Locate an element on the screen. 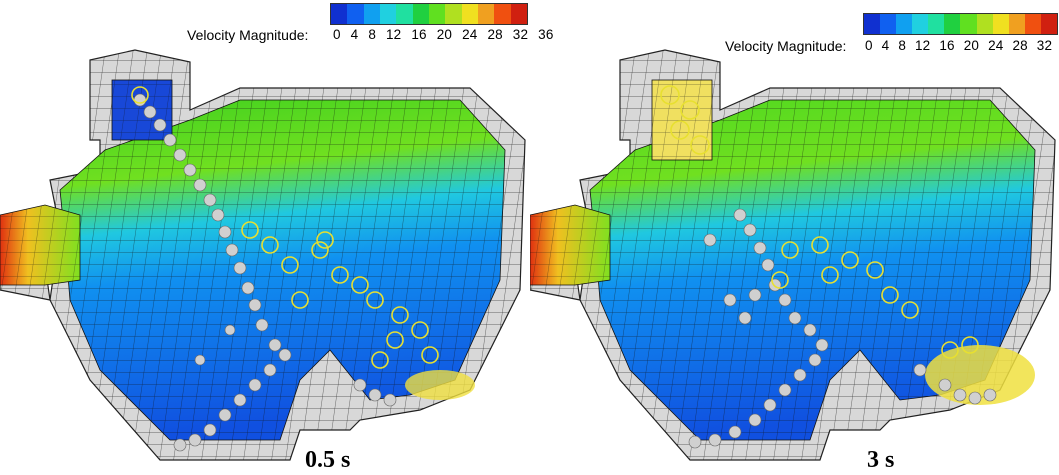  particle-stream is located at coordinates (842, 328).